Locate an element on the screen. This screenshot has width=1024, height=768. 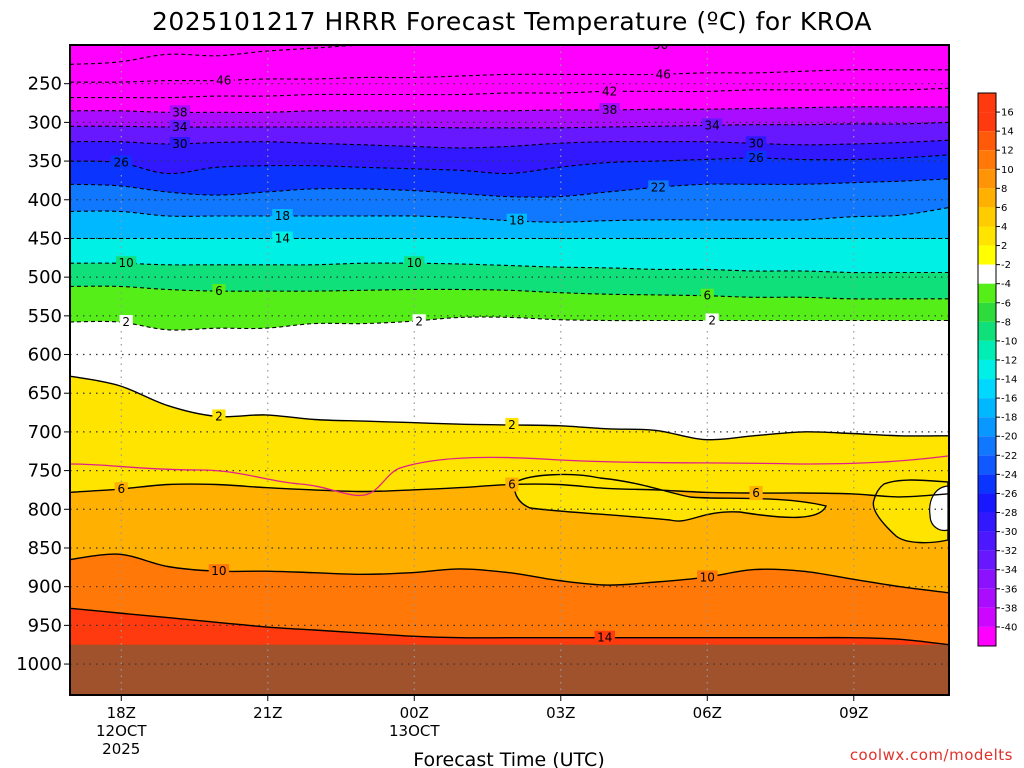
contour-label: -50 is located at coordinates (659, 45).